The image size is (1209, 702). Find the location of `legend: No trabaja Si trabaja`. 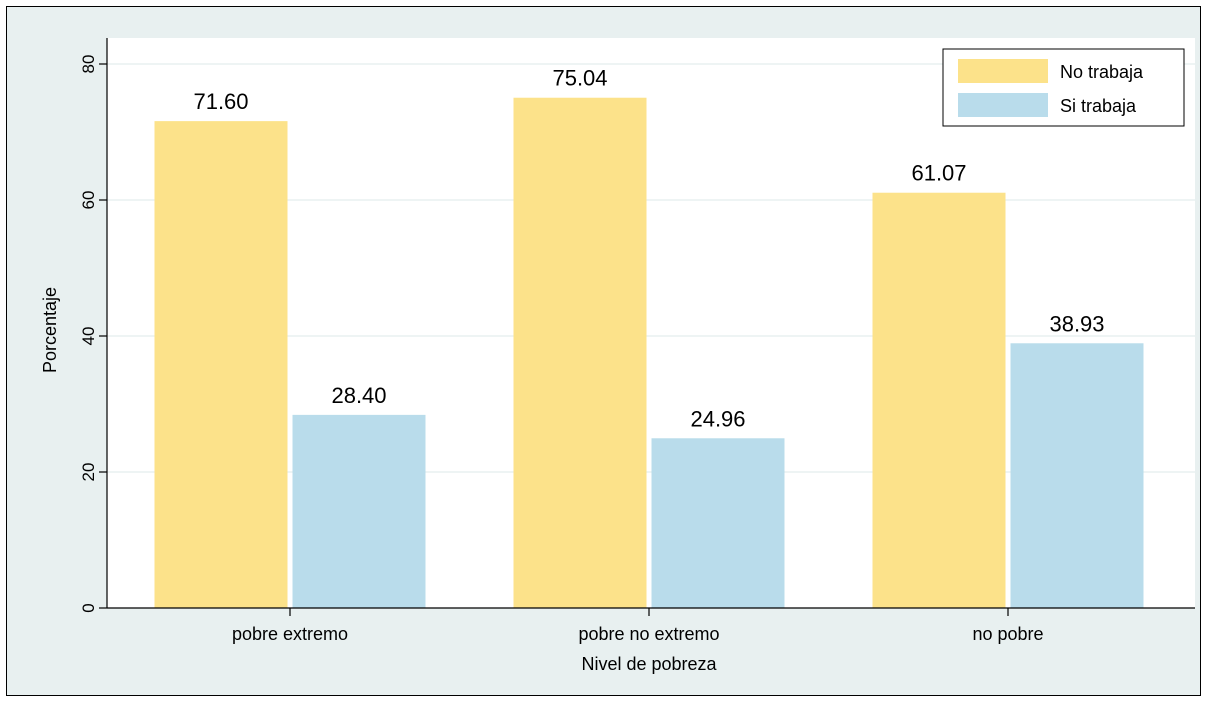

legend: No trabaja Si trabaja is located at coordinates (1063, 87).